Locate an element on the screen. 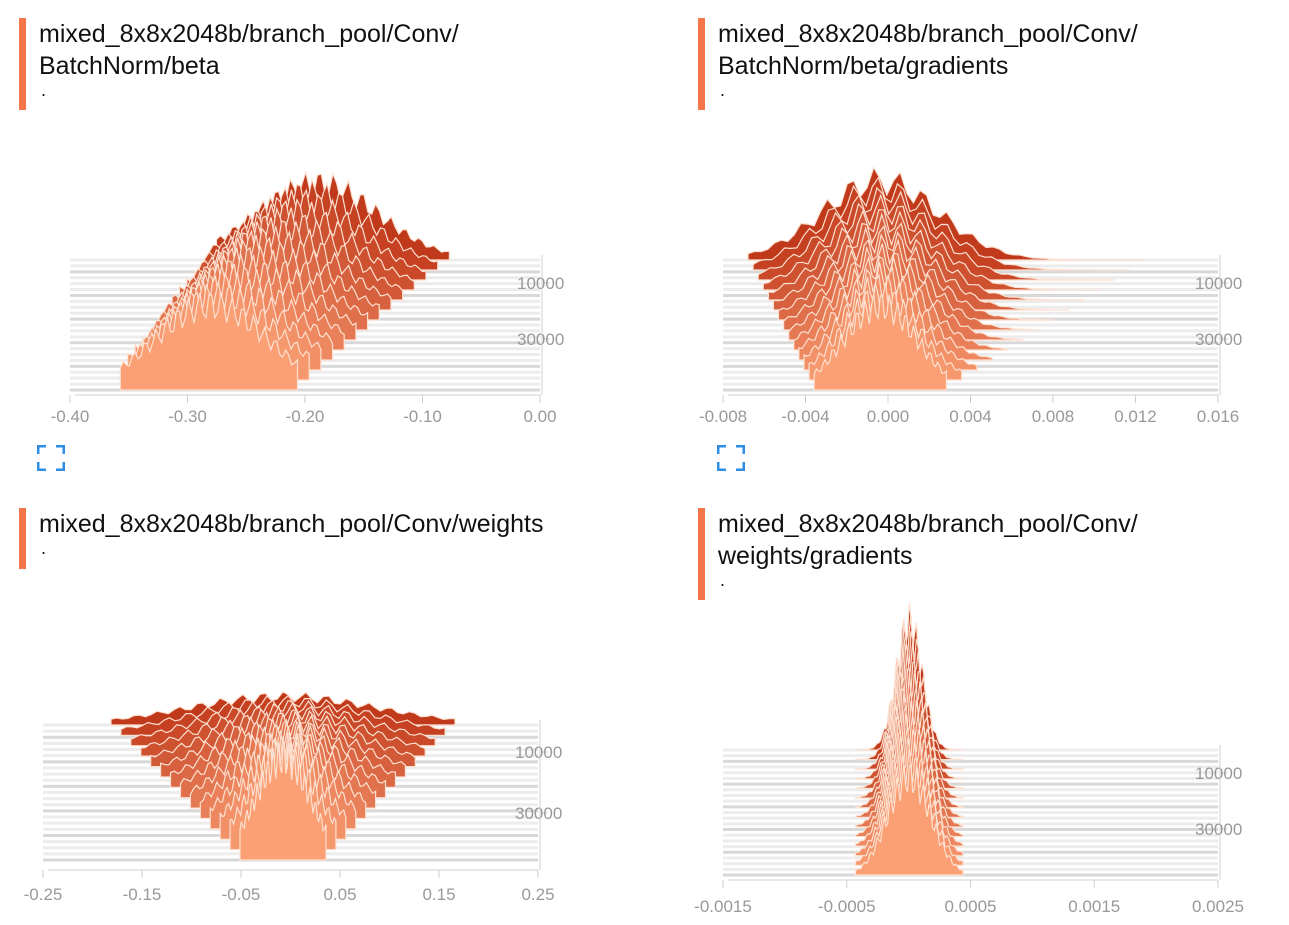 The height and width of the screenshot is (925, 1289). card-title-line-1: mixed_8x8x2048b/branch_pool/Conv/weights is located at coordinates (291, 524).